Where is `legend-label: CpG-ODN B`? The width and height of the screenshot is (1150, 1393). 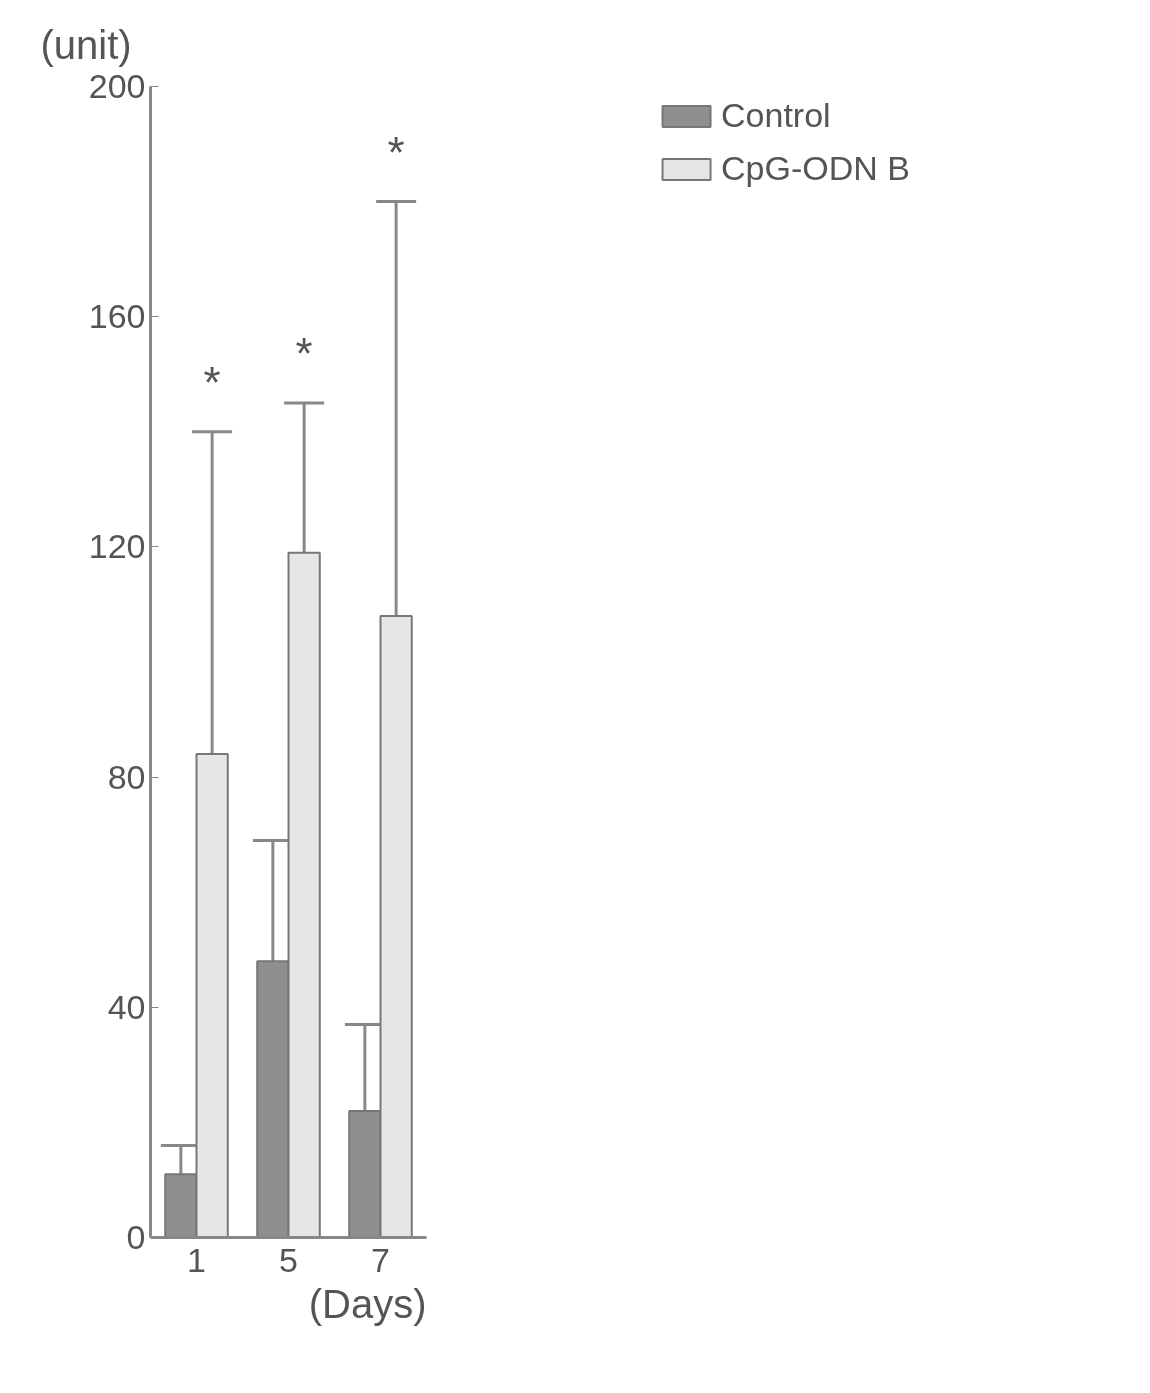
legend-label: CpG-ODN B is located at coordinates (815, 168).